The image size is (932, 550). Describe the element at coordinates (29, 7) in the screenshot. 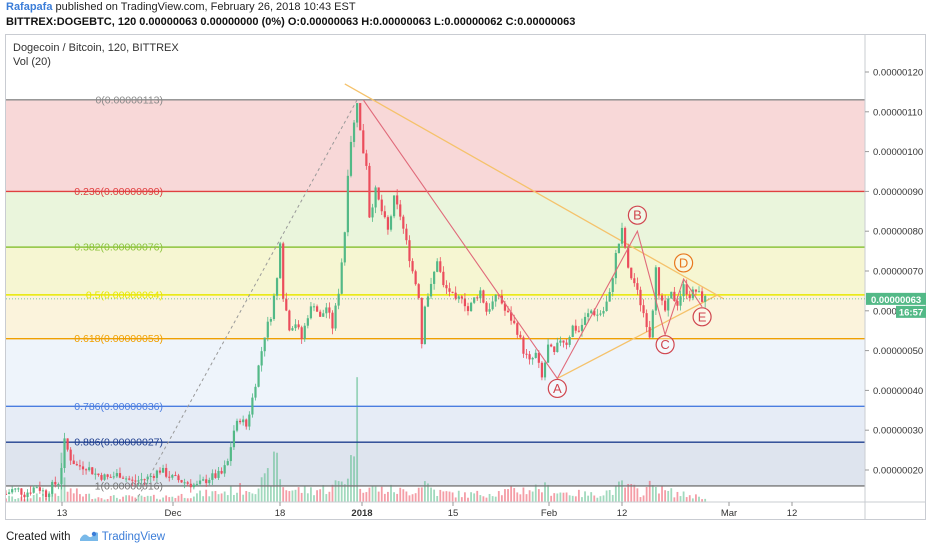

I see `author-name: Rafapafa` at that location.